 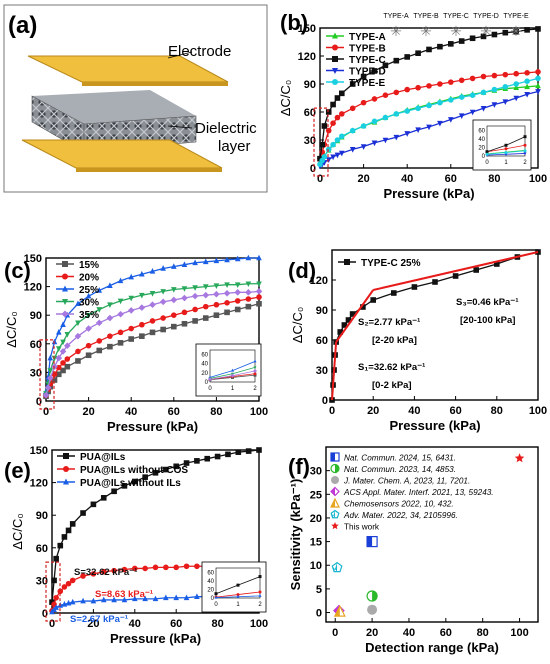 I want to click on panel-c-label: (c), so click(x=17, y=270).